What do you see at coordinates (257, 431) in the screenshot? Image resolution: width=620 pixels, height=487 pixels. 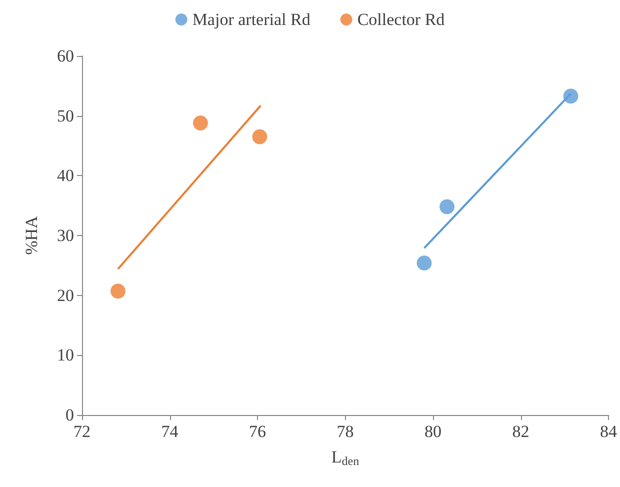 I see `x-tick-label: 76` at bounding box center [257, 431].